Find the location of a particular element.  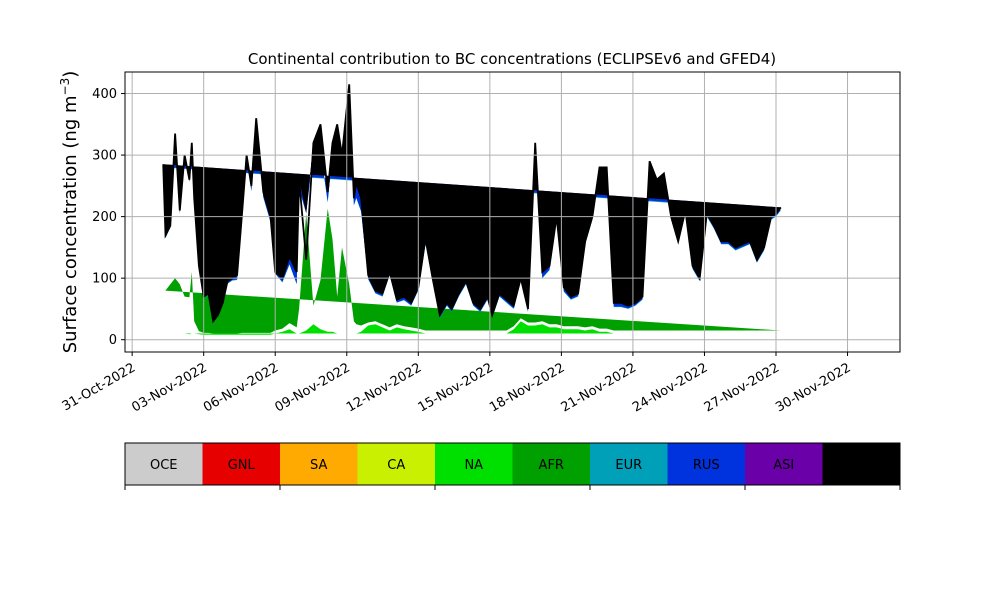

legend-label-aus: AUS is located at coordinates (861, 465).